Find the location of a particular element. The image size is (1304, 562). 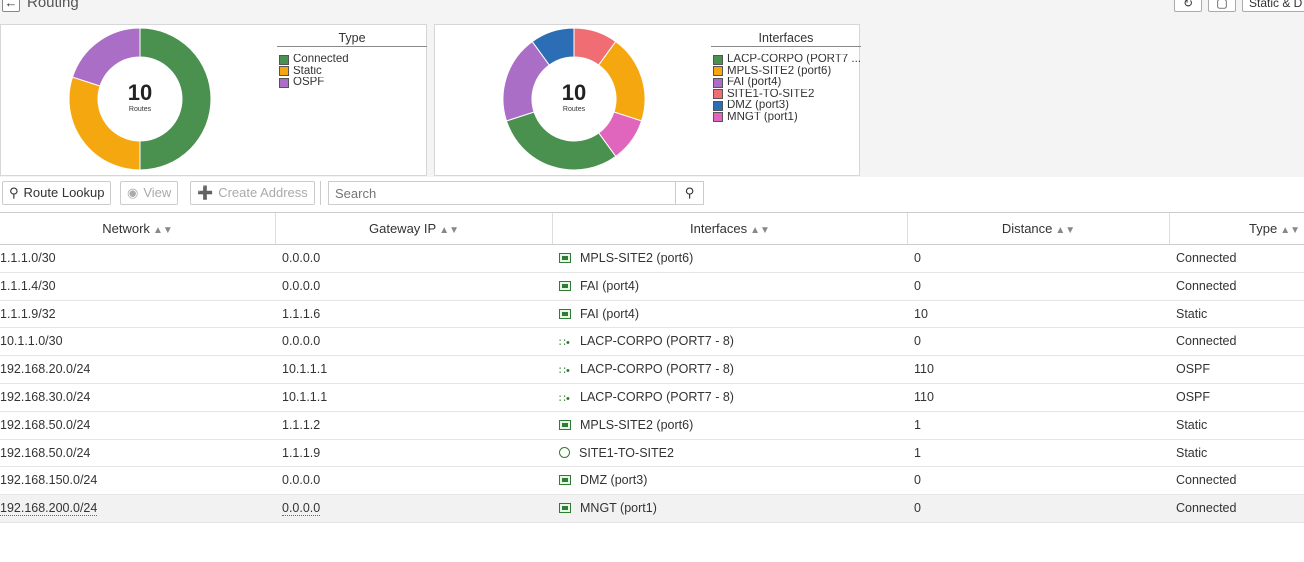

legend-item: OSPF is located at coordinates (353, 82).